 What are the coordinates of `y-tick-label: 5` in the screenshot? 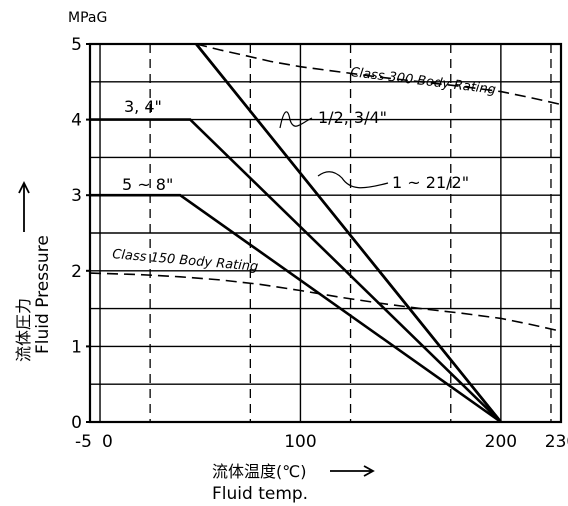 It's located at (76, 45).